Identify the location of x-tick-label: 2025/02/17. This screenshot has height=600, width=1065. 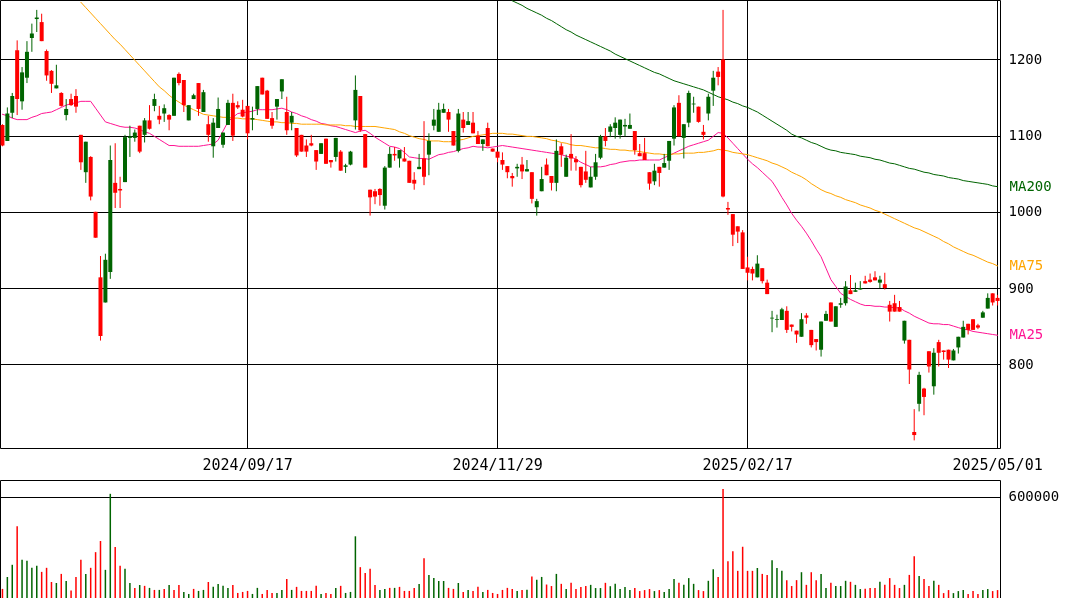
(747, 464).